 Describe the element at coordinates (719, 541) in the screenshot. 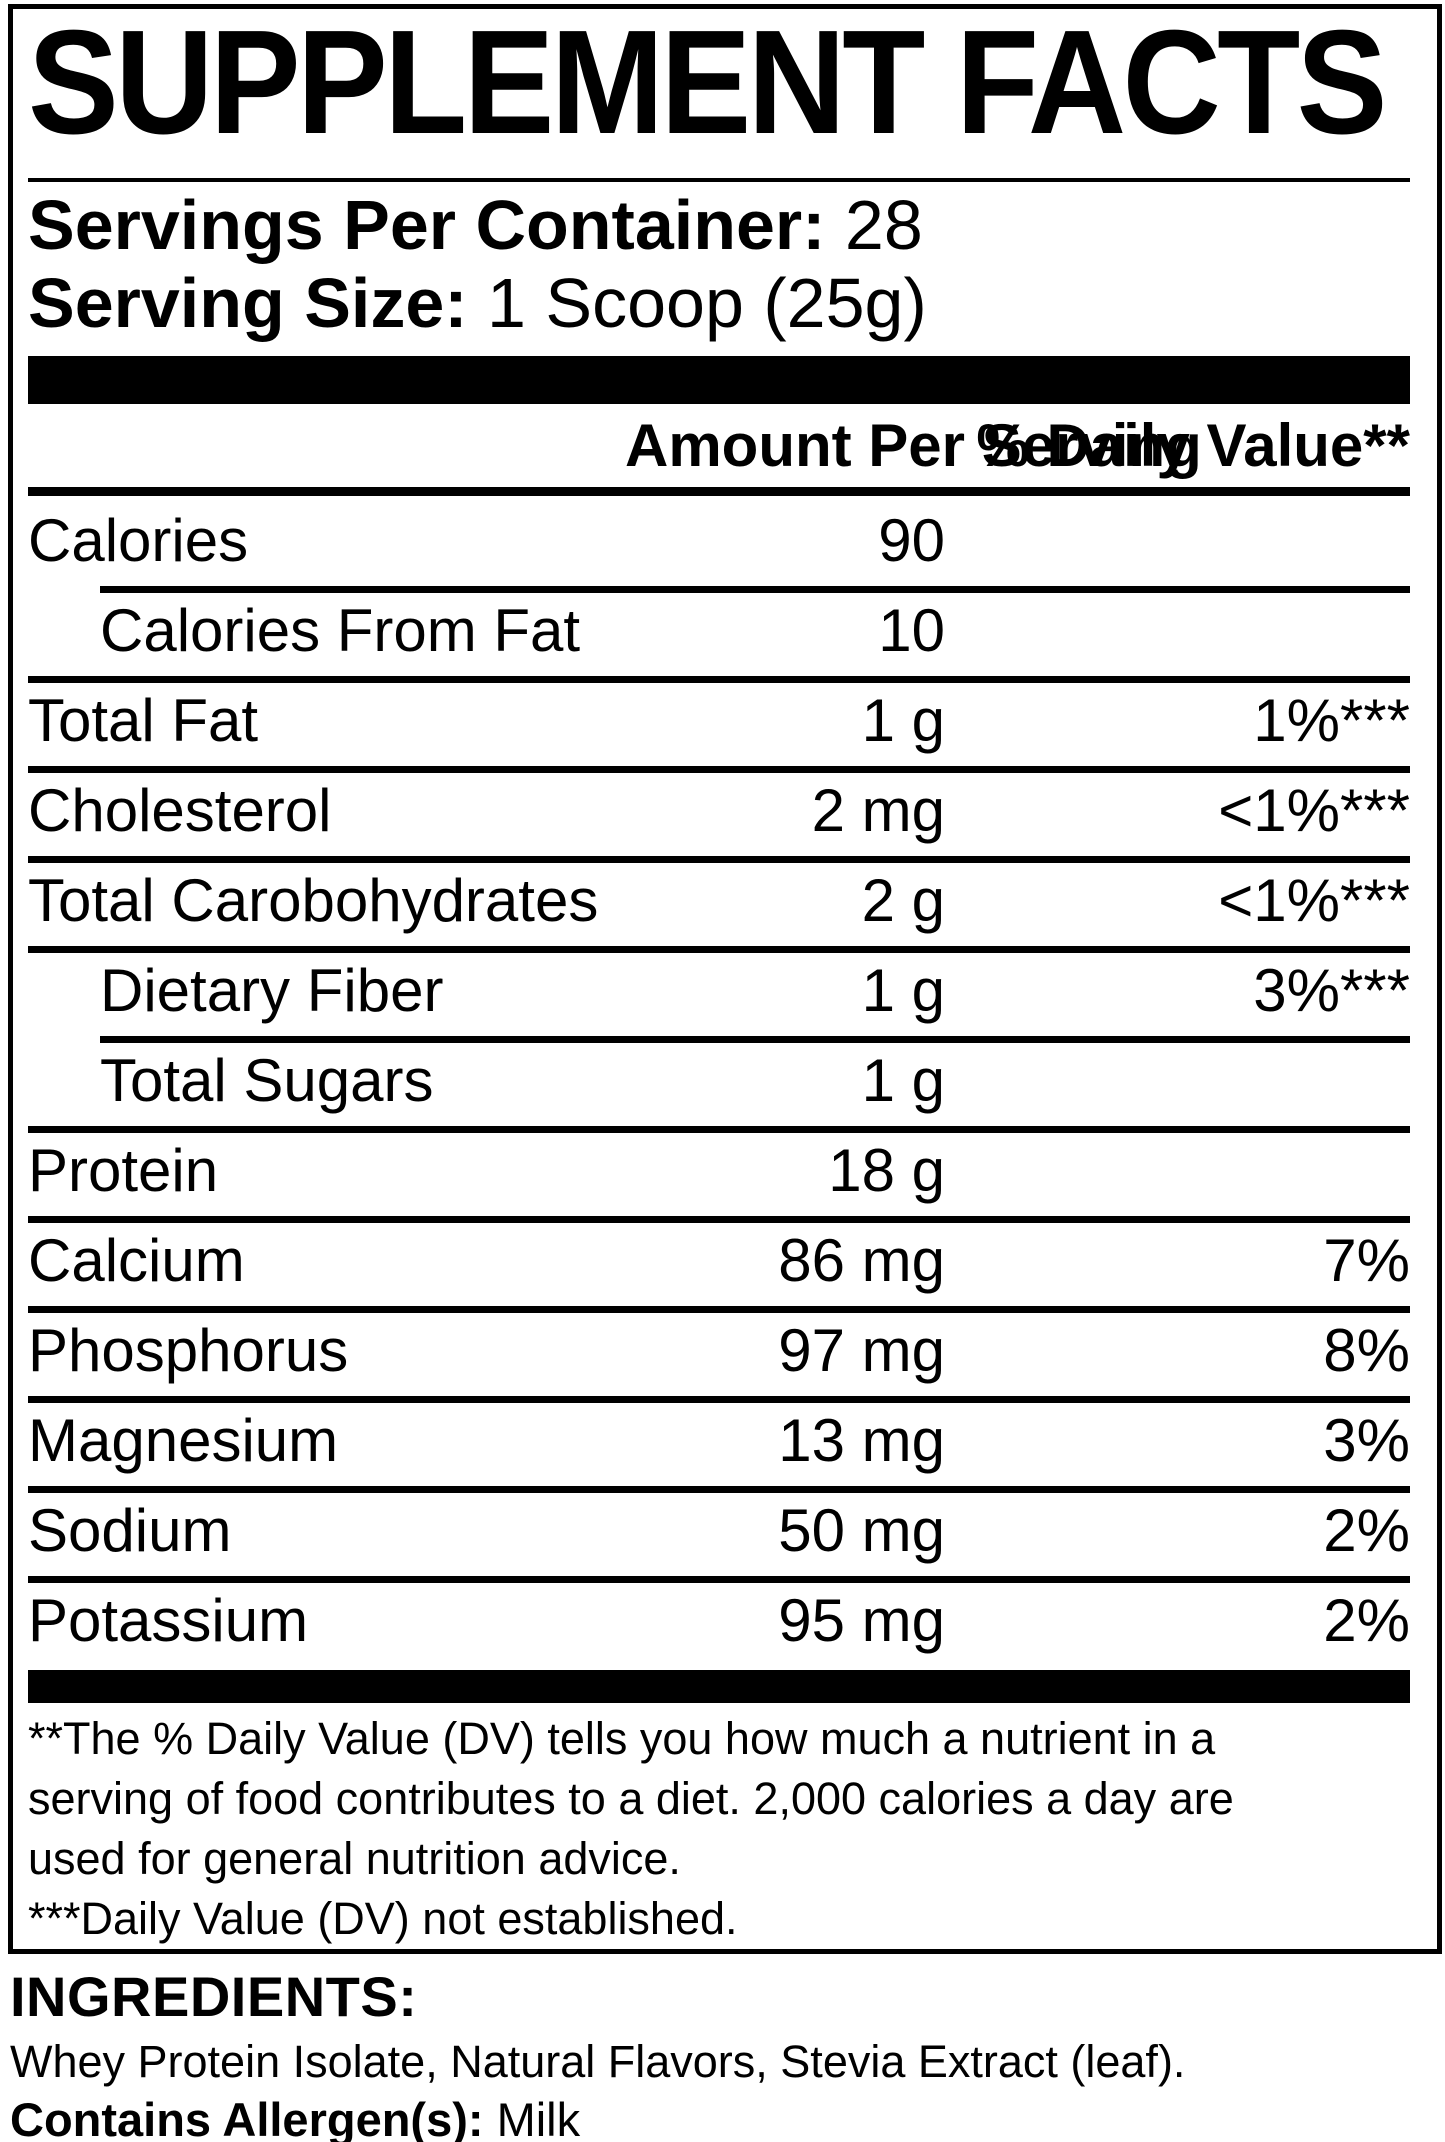

I see `table-row: Calories 90` at that location.